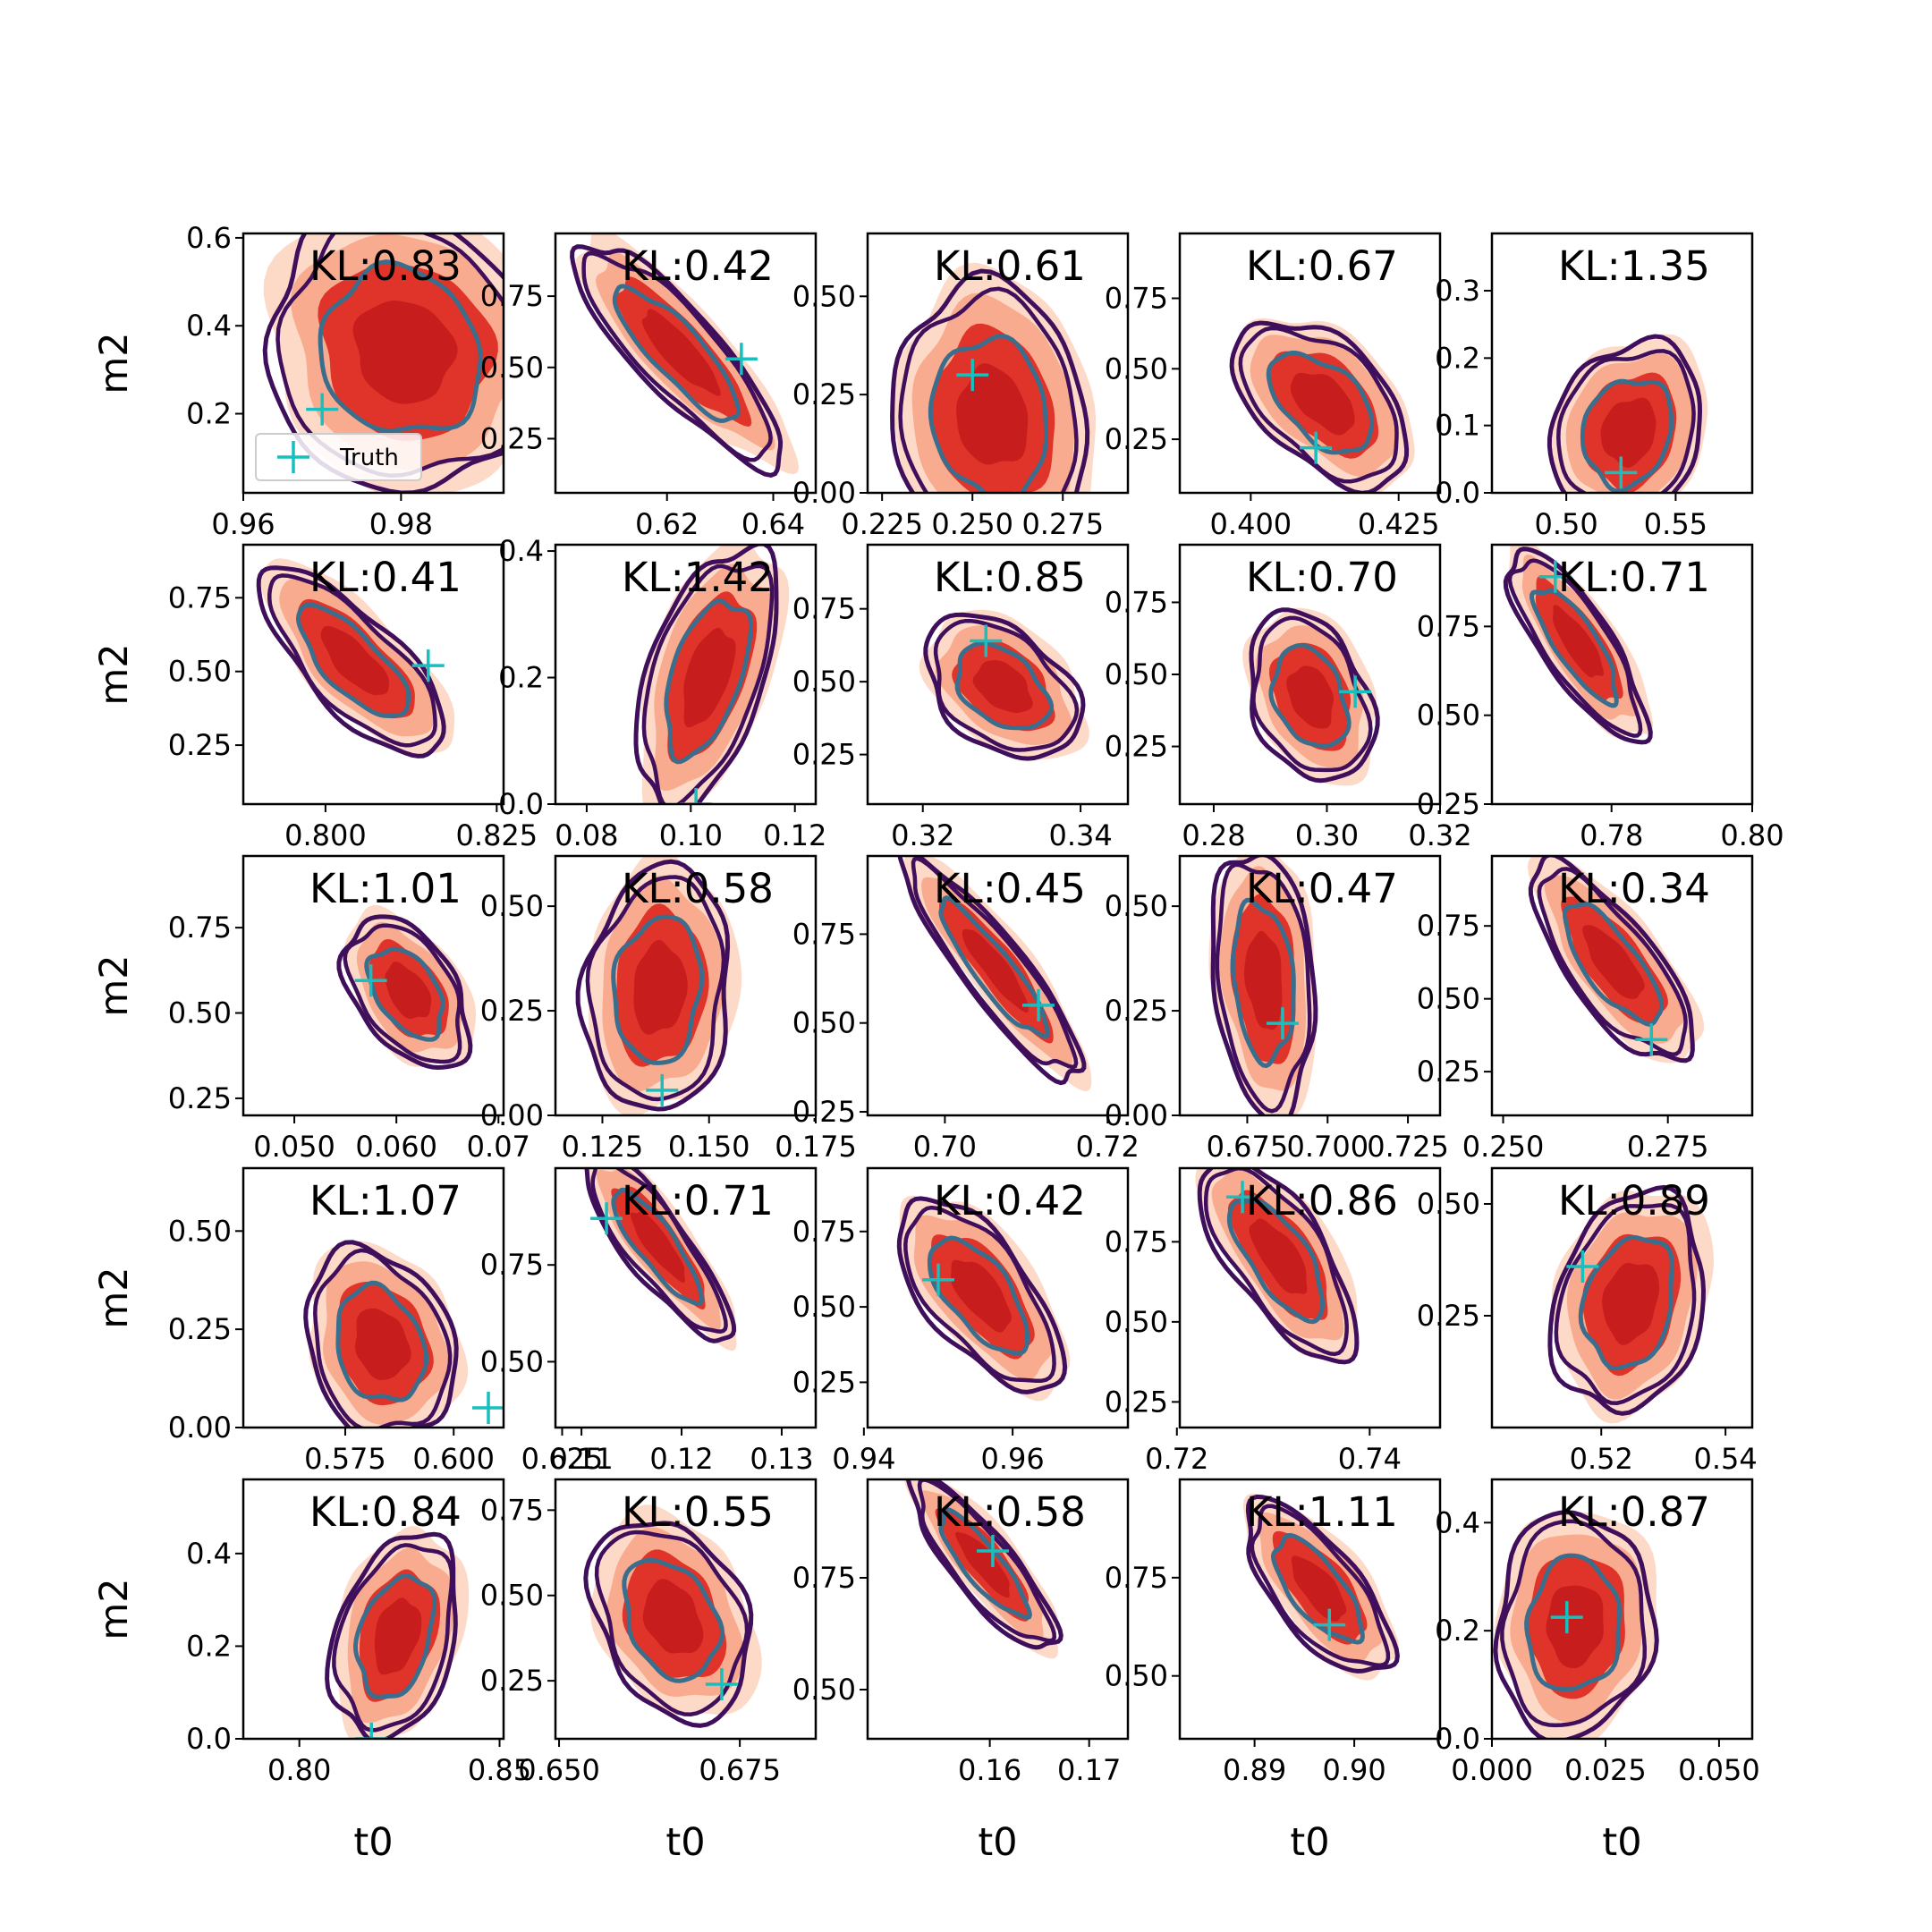 This screenshot has width=1932, height=1932. I want to click on x-tick-label: 0.90, so click(1353, 1770).